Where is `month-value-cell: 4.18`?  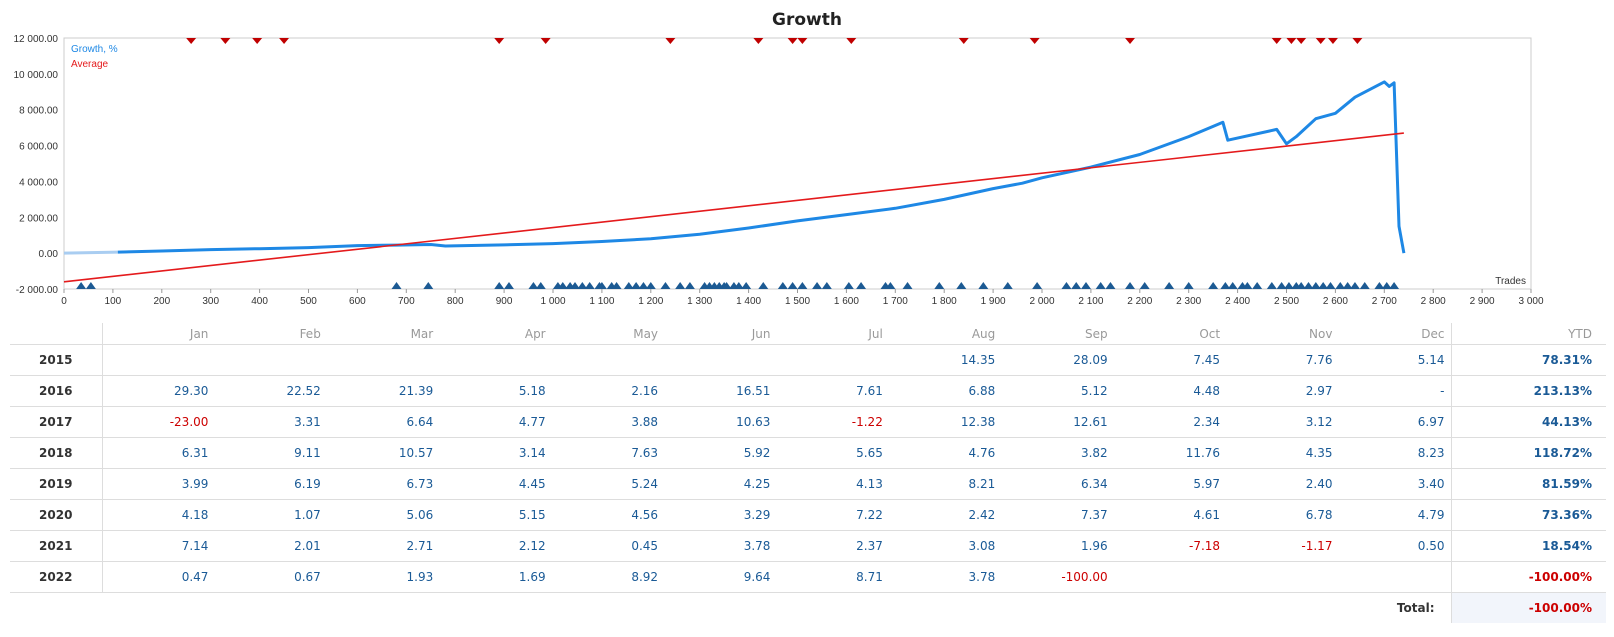 month-value-cell: 4.18 is located at coordinates (158, 515).